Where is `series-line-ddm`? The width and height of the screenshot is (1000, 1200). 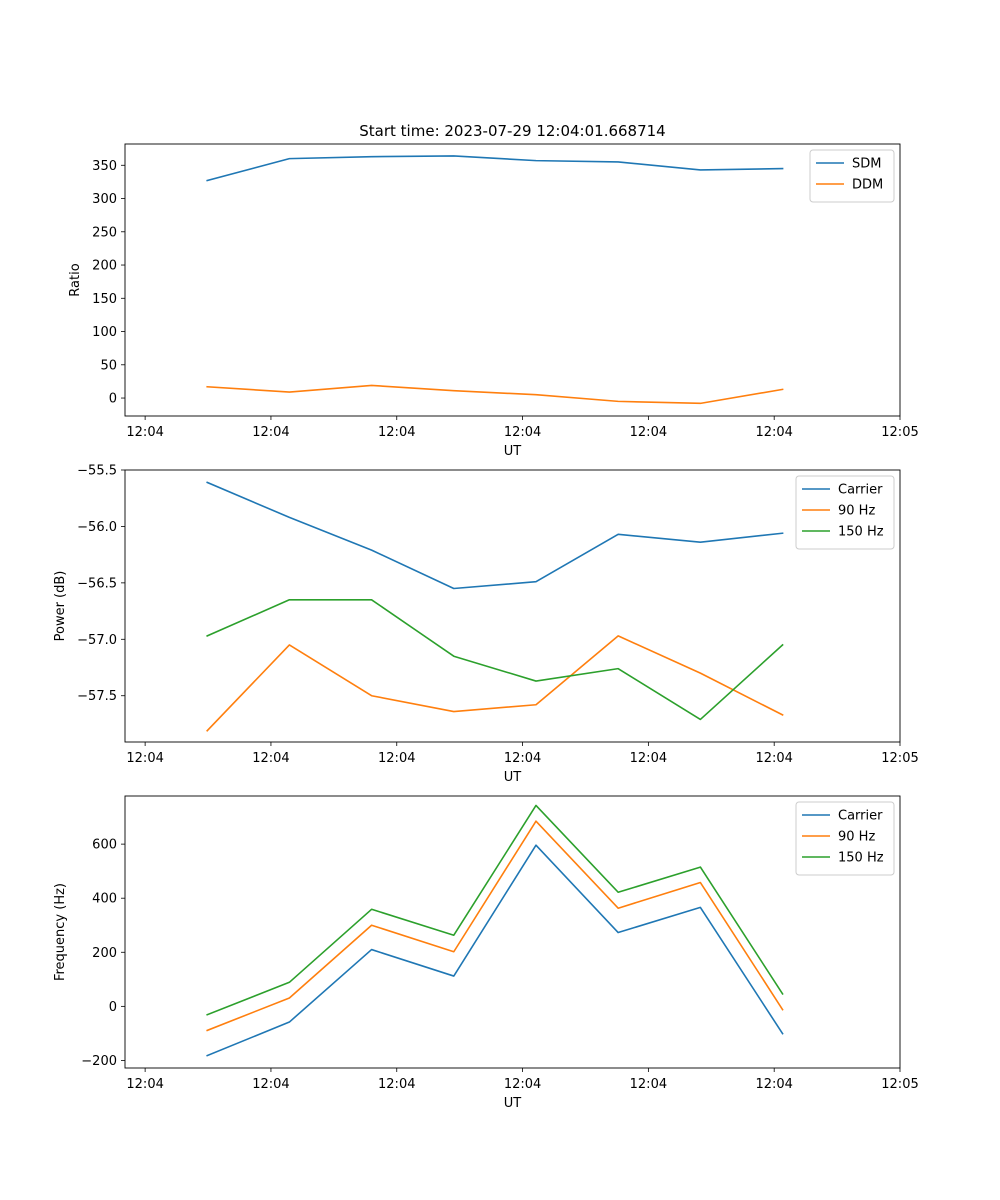
series-line-ddm is located at coordinates (495, 394).